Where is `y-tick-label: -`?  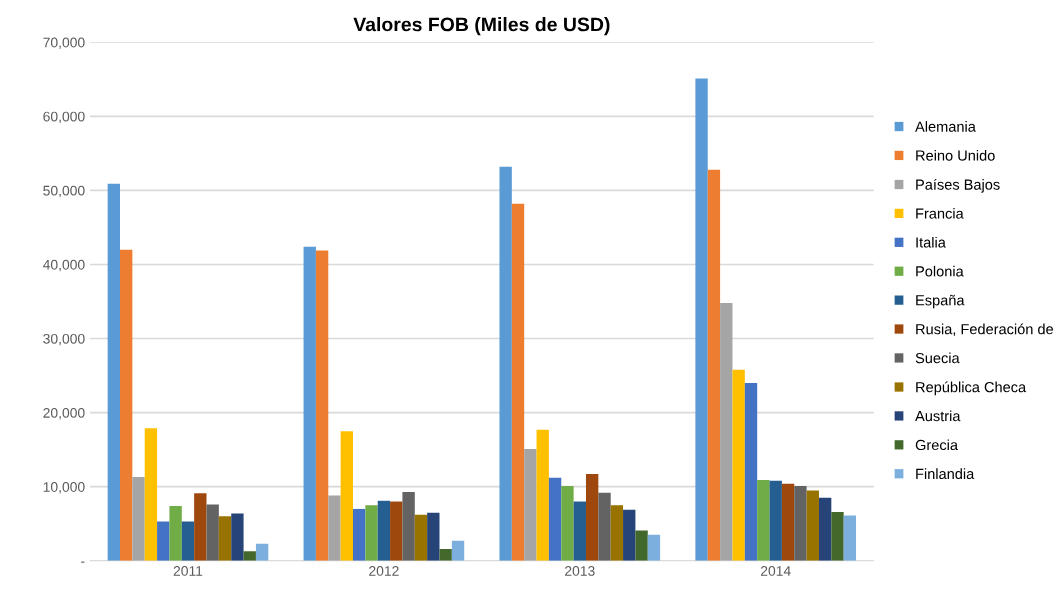 y-tick-label: - is located at coordinates (83, 562).